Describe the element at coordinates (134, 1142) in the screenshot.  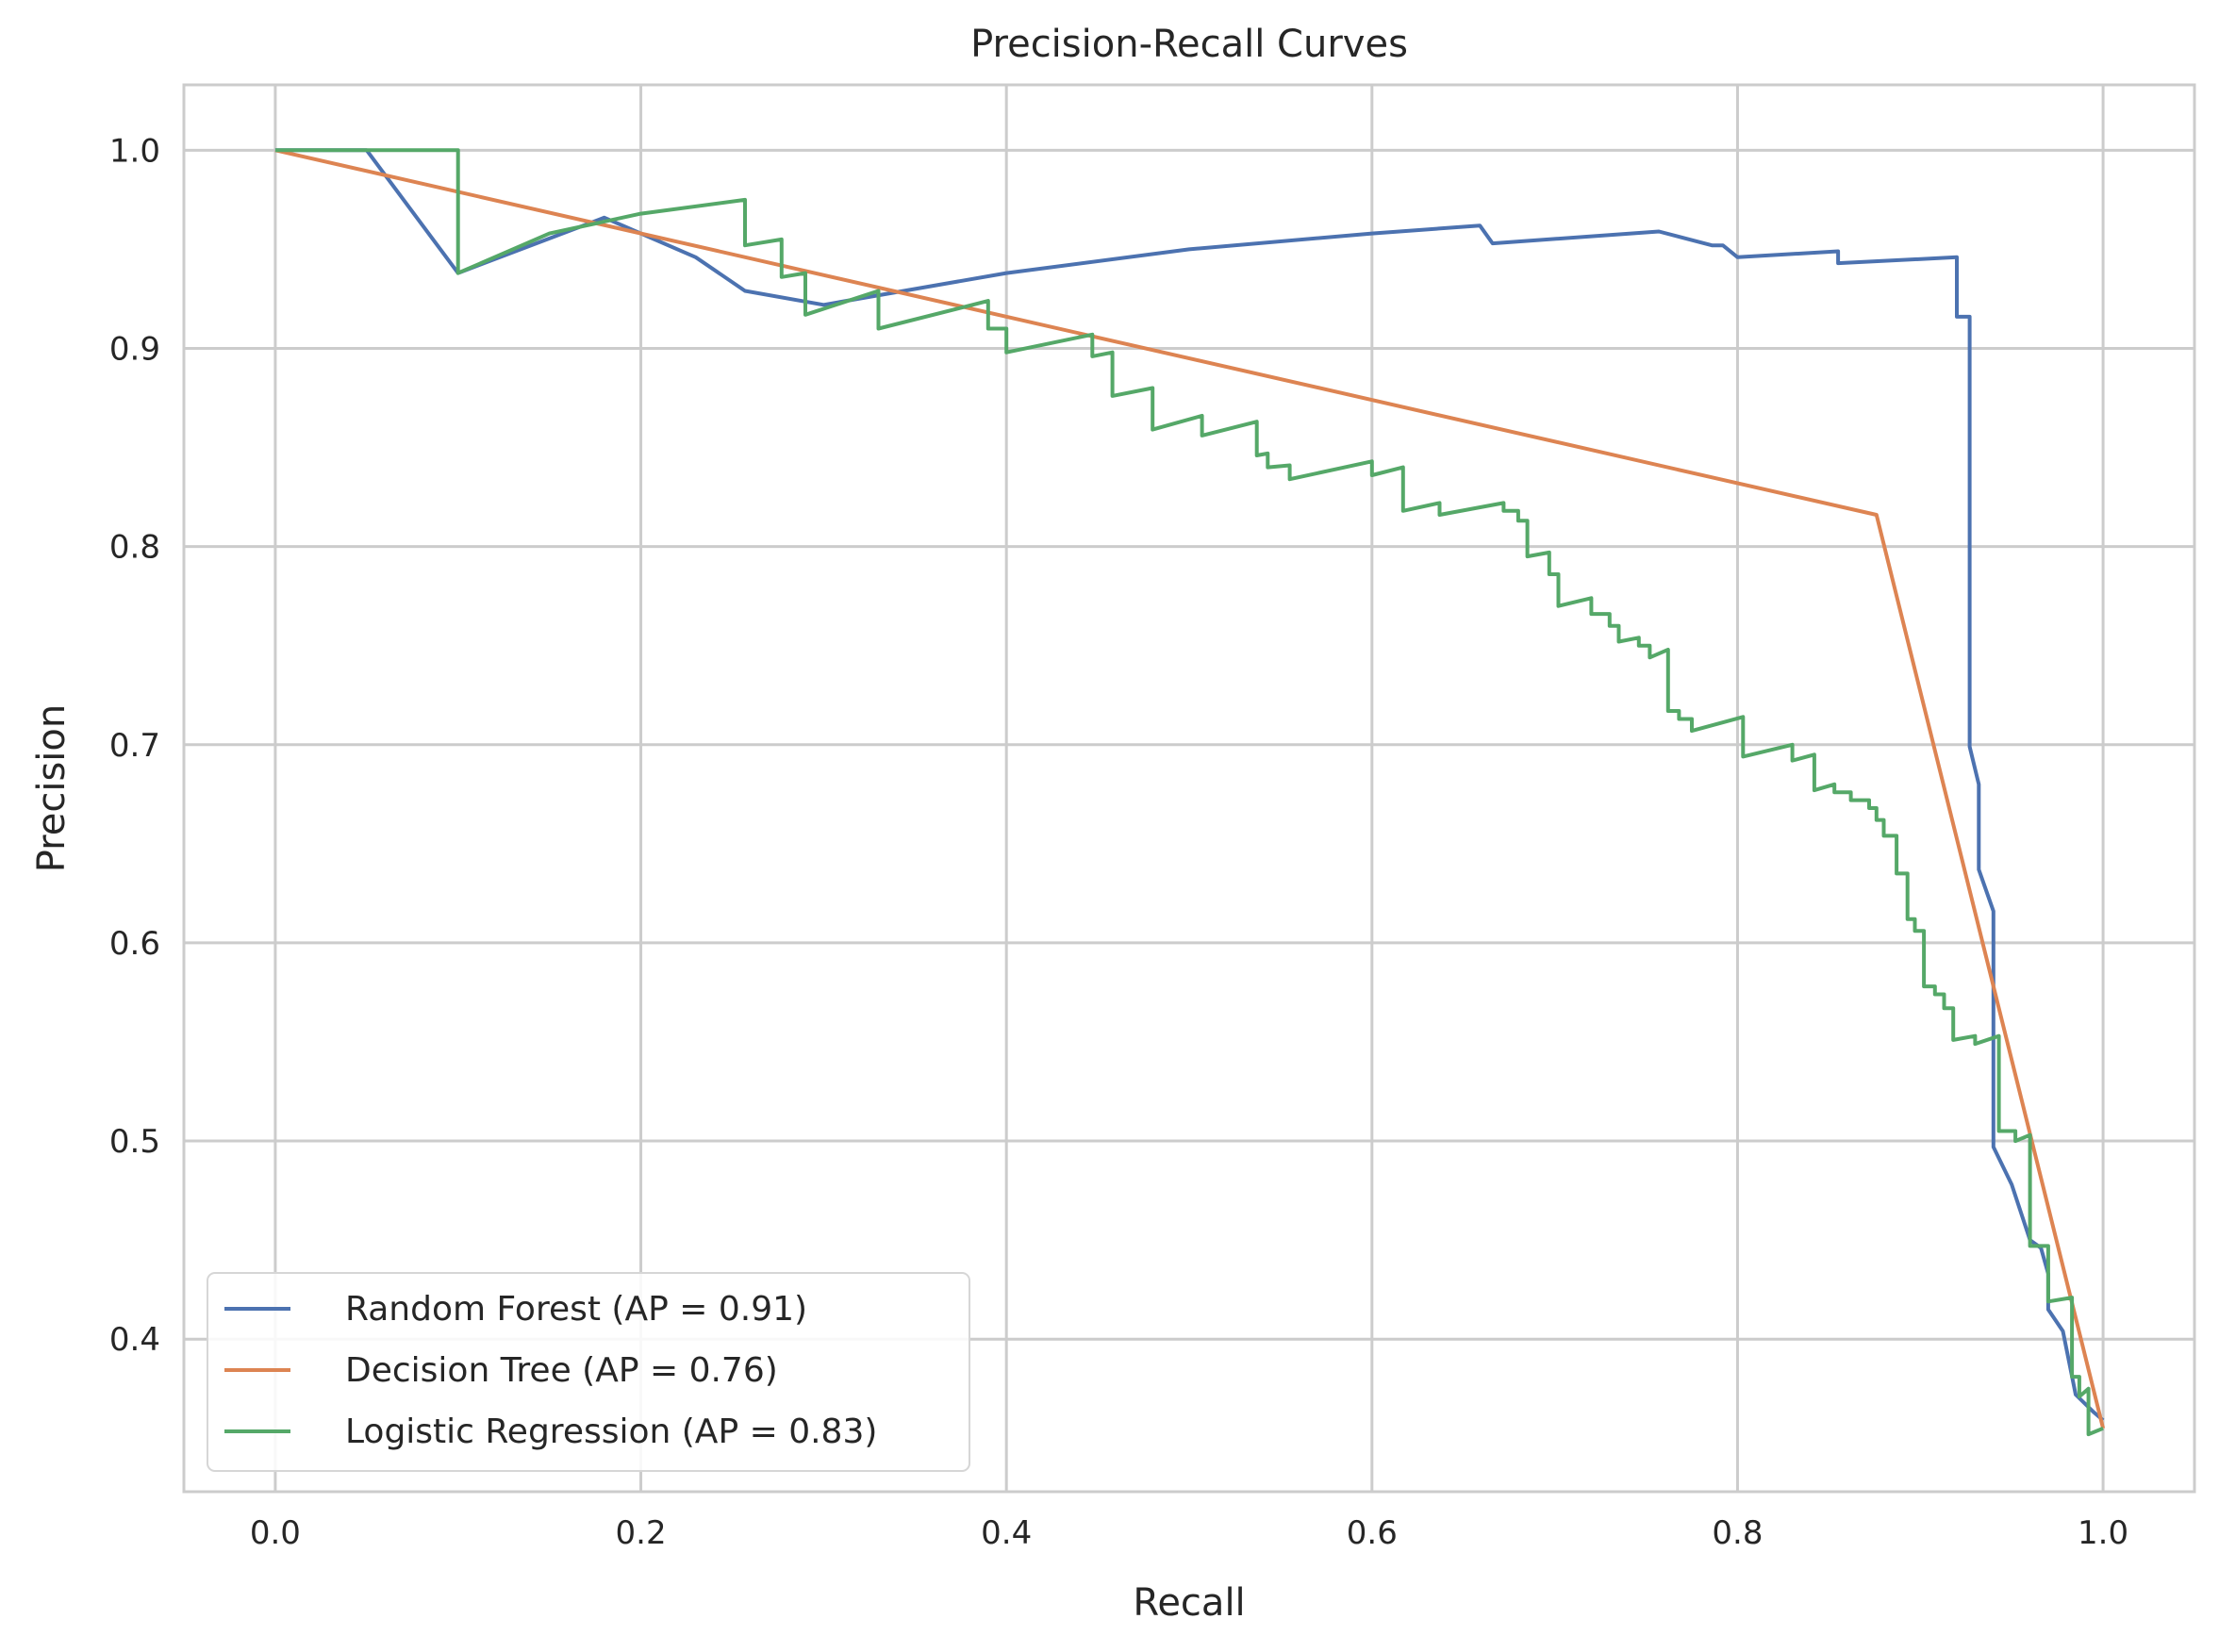
I see `y-tick-label: 0.5` at that location.